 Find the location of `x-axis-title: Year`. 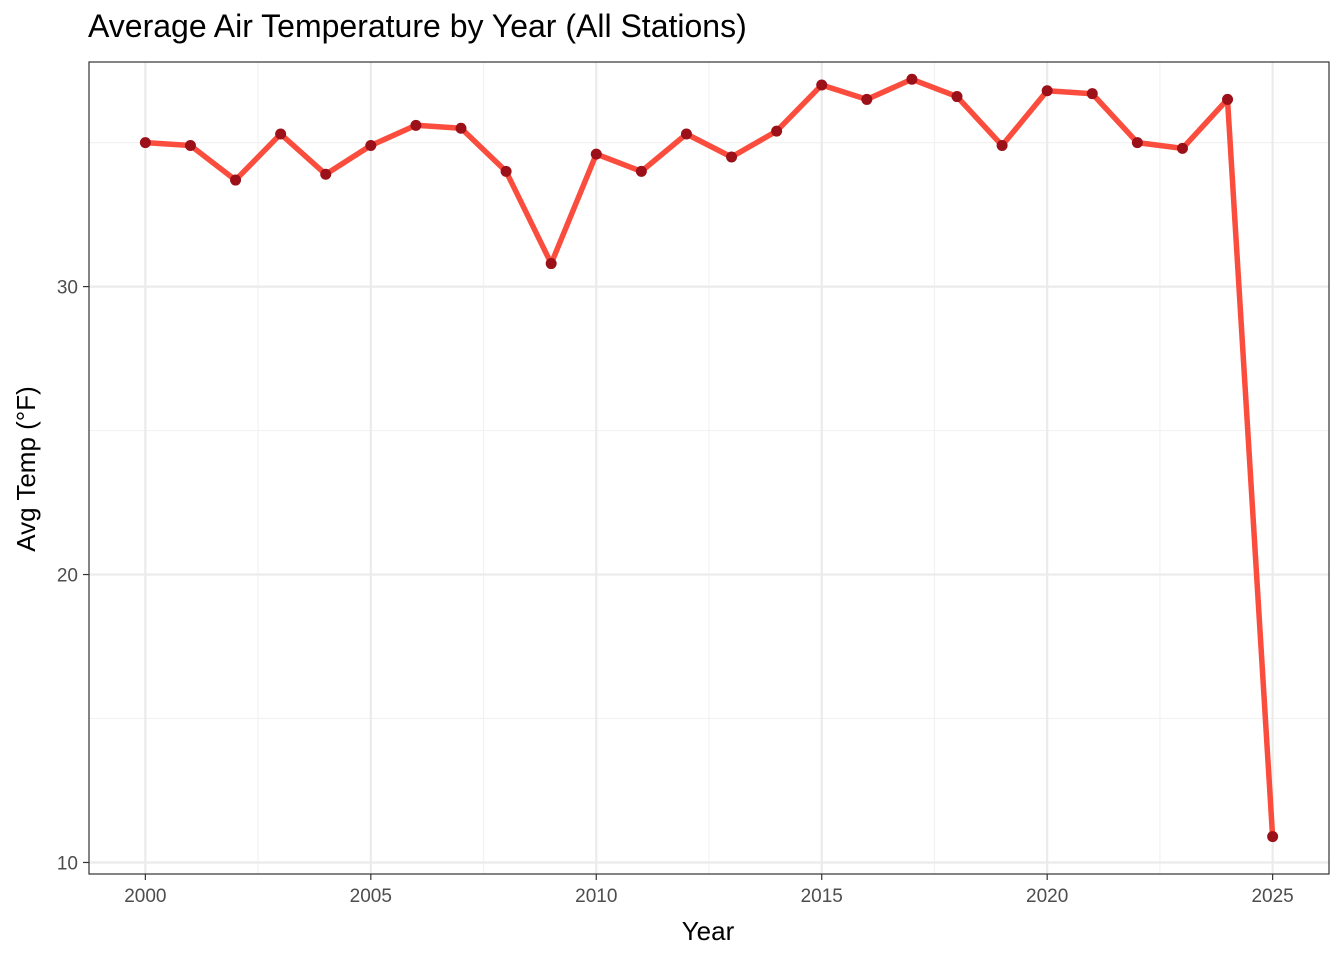

x-axis-title: Year is located at coordinates (708, 931).